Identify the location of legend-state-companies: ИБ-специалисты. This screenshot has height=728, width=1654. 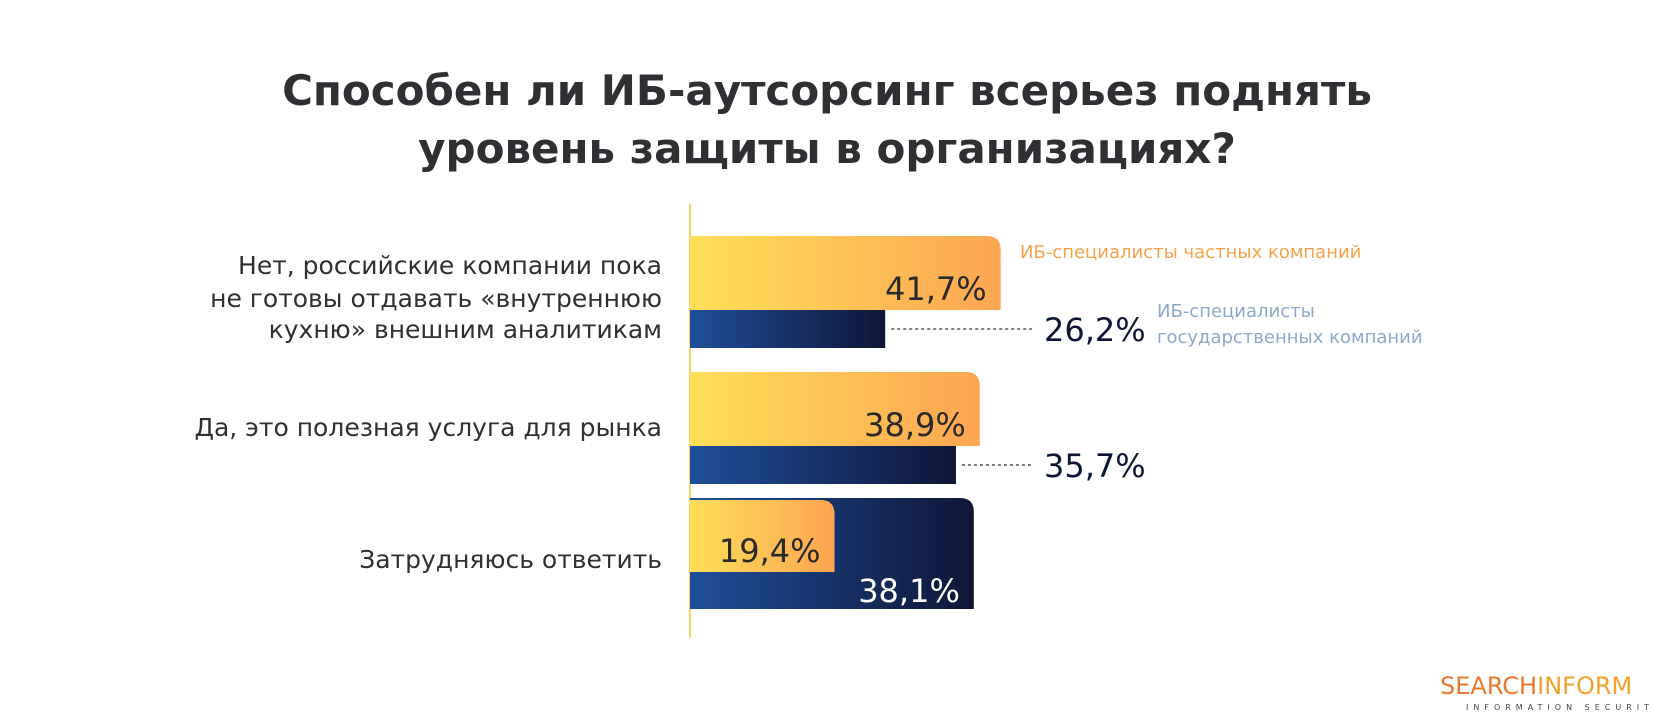
(1236, 311).